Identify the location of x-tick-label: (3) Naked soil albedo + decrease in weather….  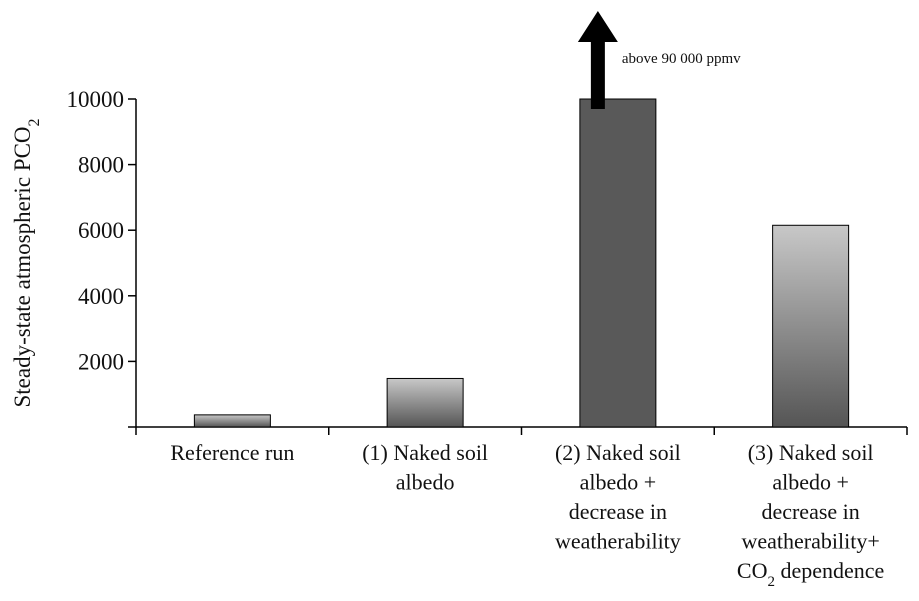
(810, 515).